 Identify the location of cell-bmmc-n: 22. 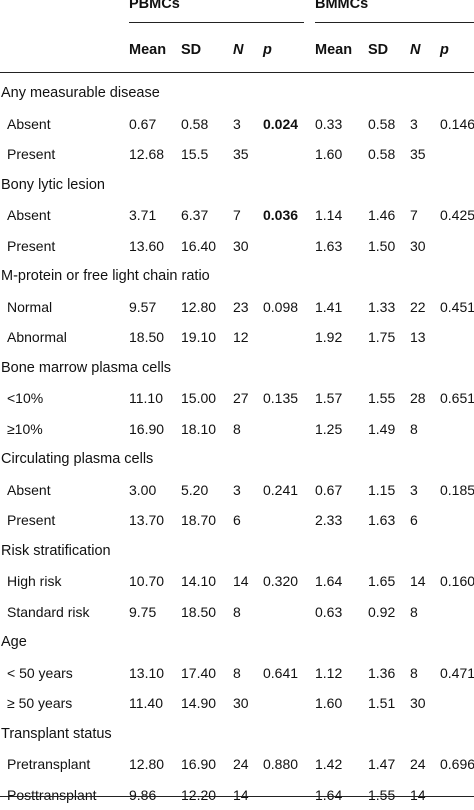
(418, 306).